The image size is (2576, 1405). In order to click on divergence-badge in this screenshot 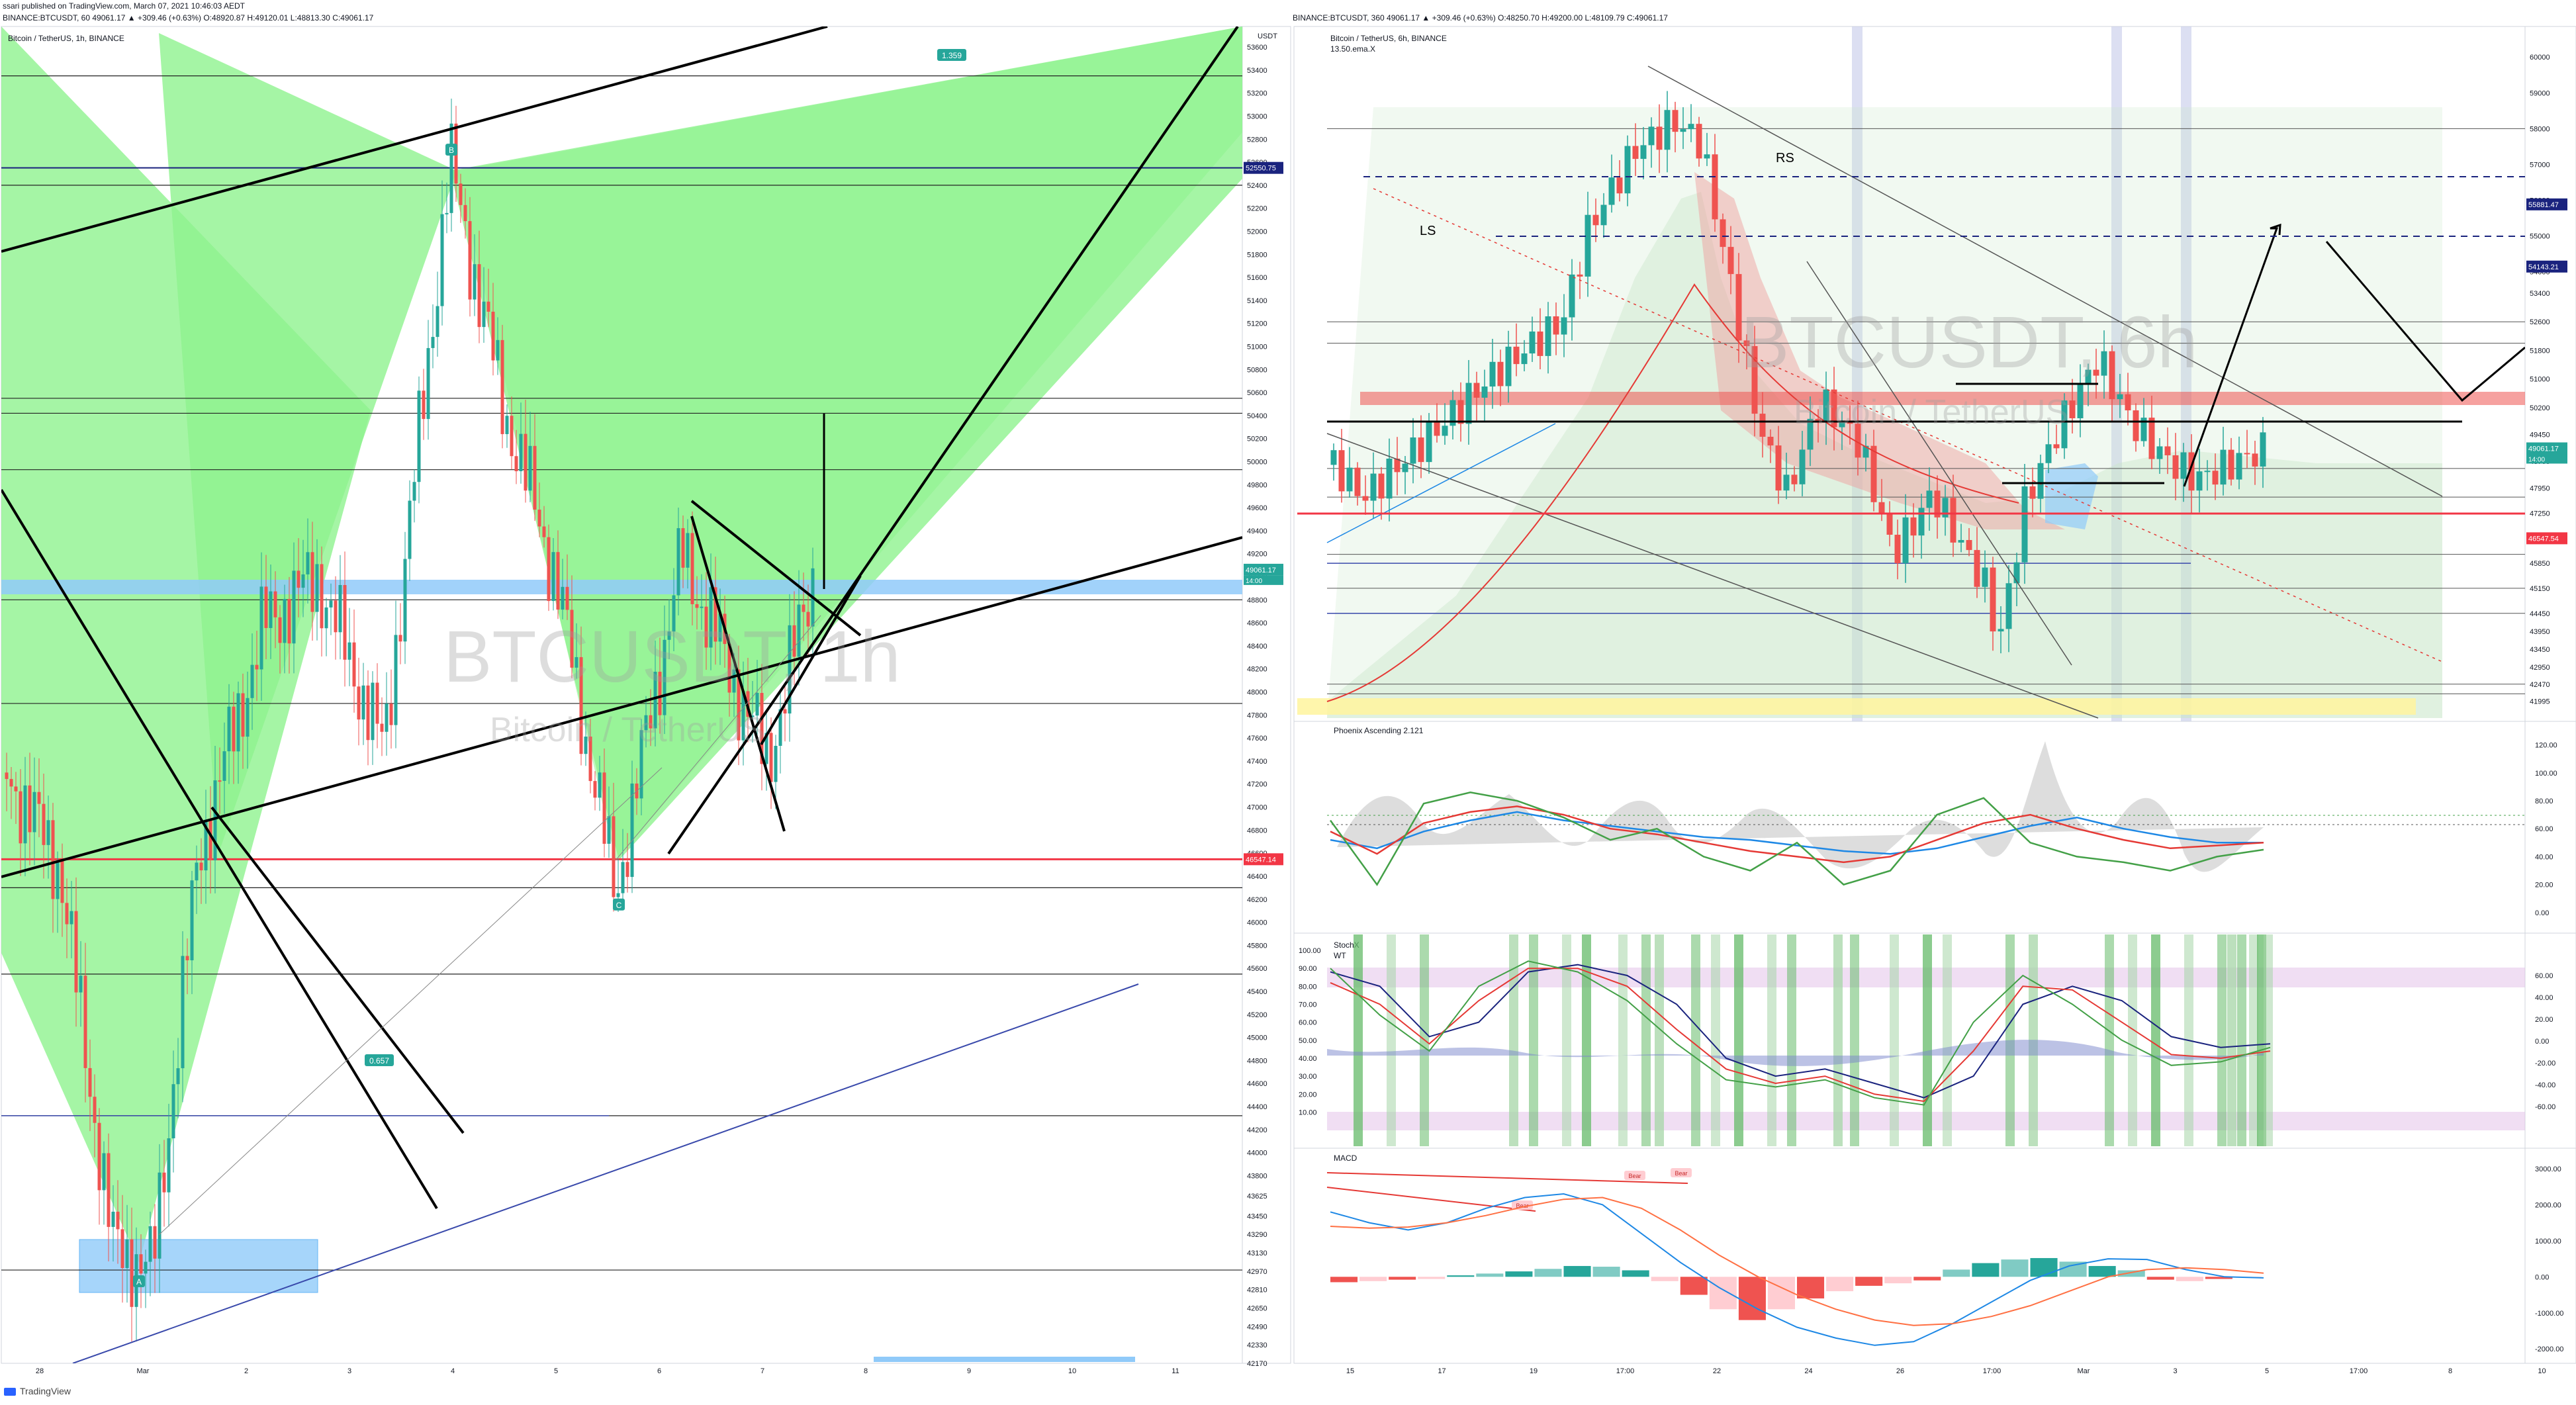, I will do `click(1681, 1172)`.